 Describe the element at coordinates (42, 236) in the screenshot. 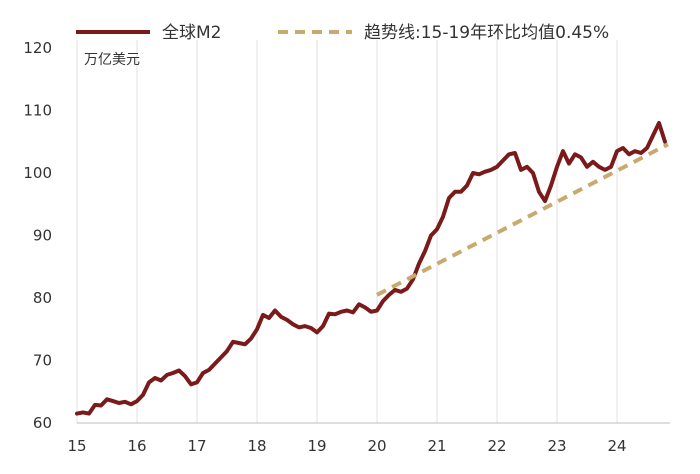

I see `y-tick-label-90: 90` at that location.